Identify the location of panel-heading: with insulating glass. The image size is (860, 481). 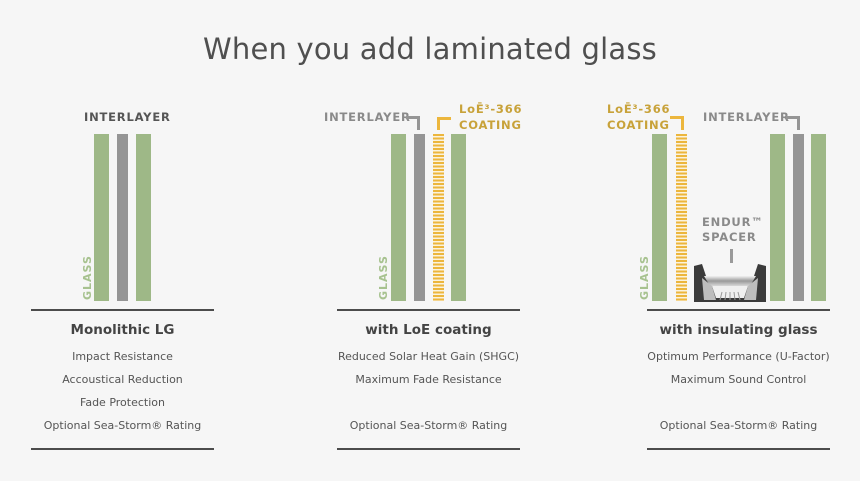
(738, 330).